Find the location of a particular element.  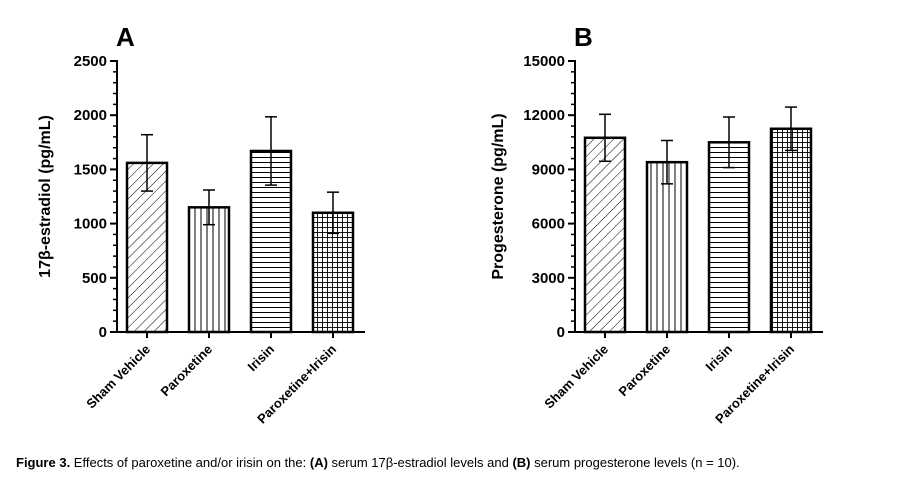

panel-b-tick-label: 6000 is located at coordinates (548, 224).